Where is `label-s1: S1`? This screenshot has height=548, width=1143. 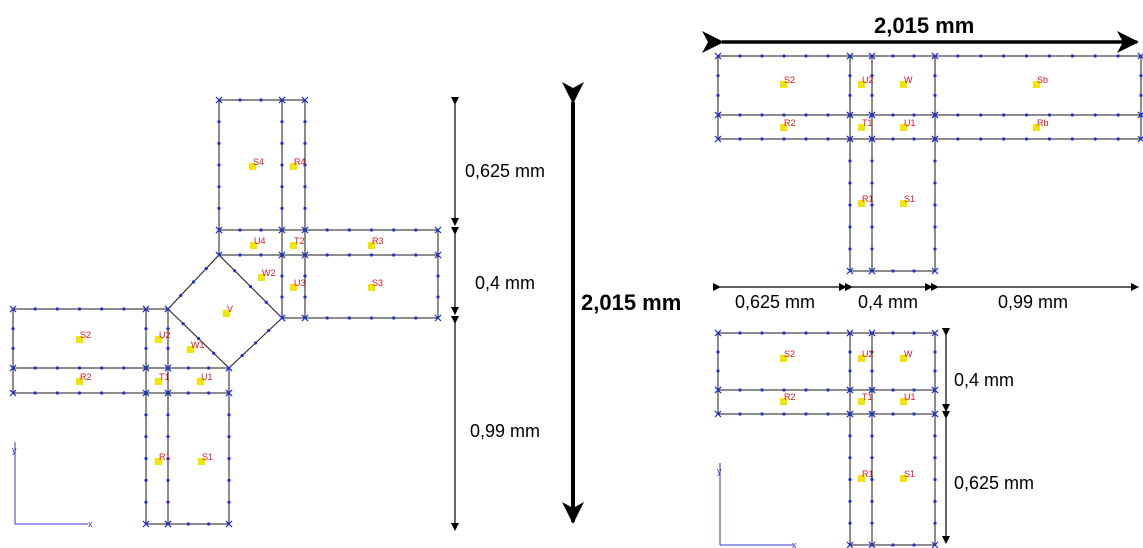
label-s1: S1 is located at coordinates (909, 199).